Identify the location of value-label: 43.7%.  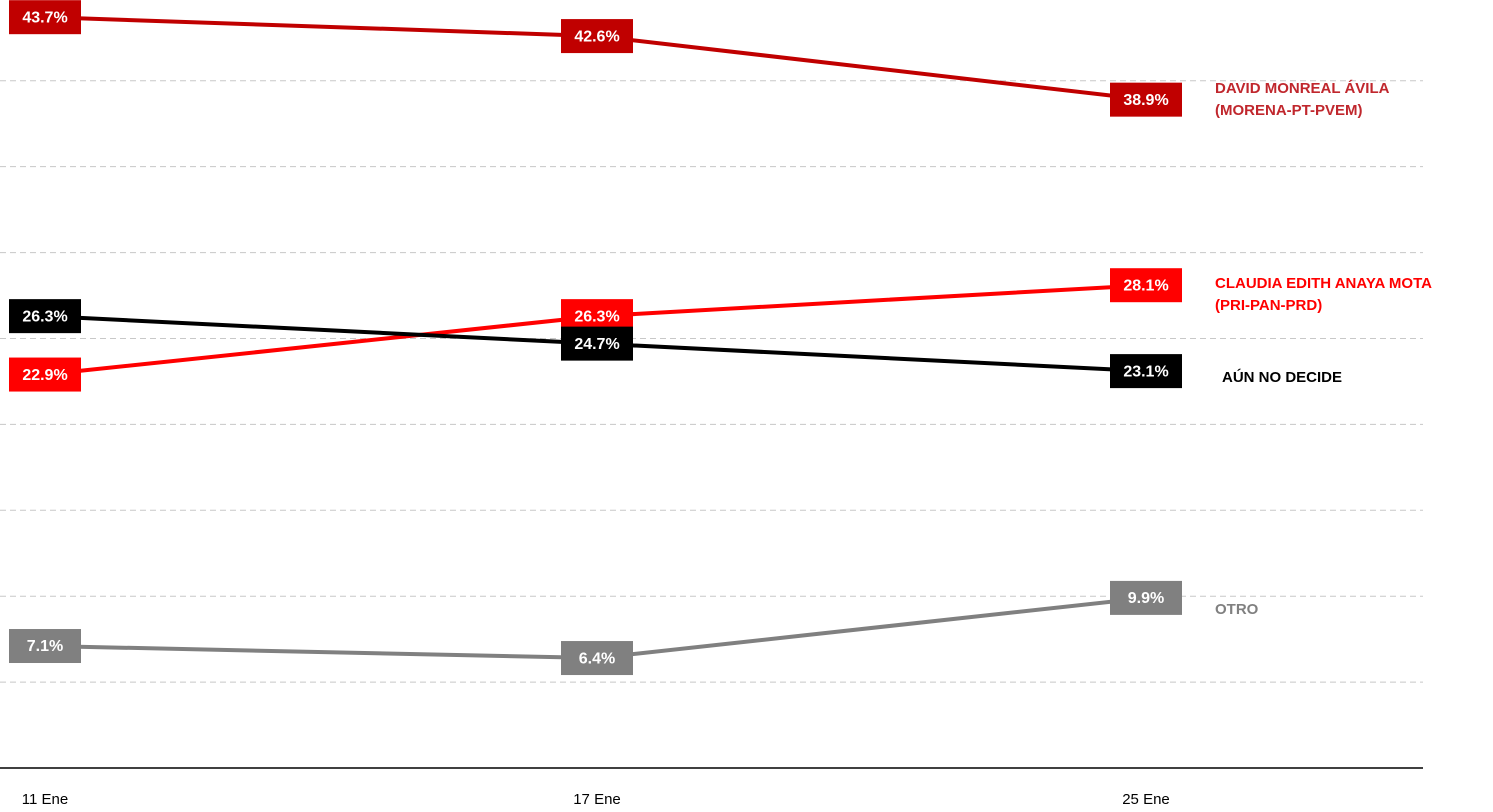
(44, 17).